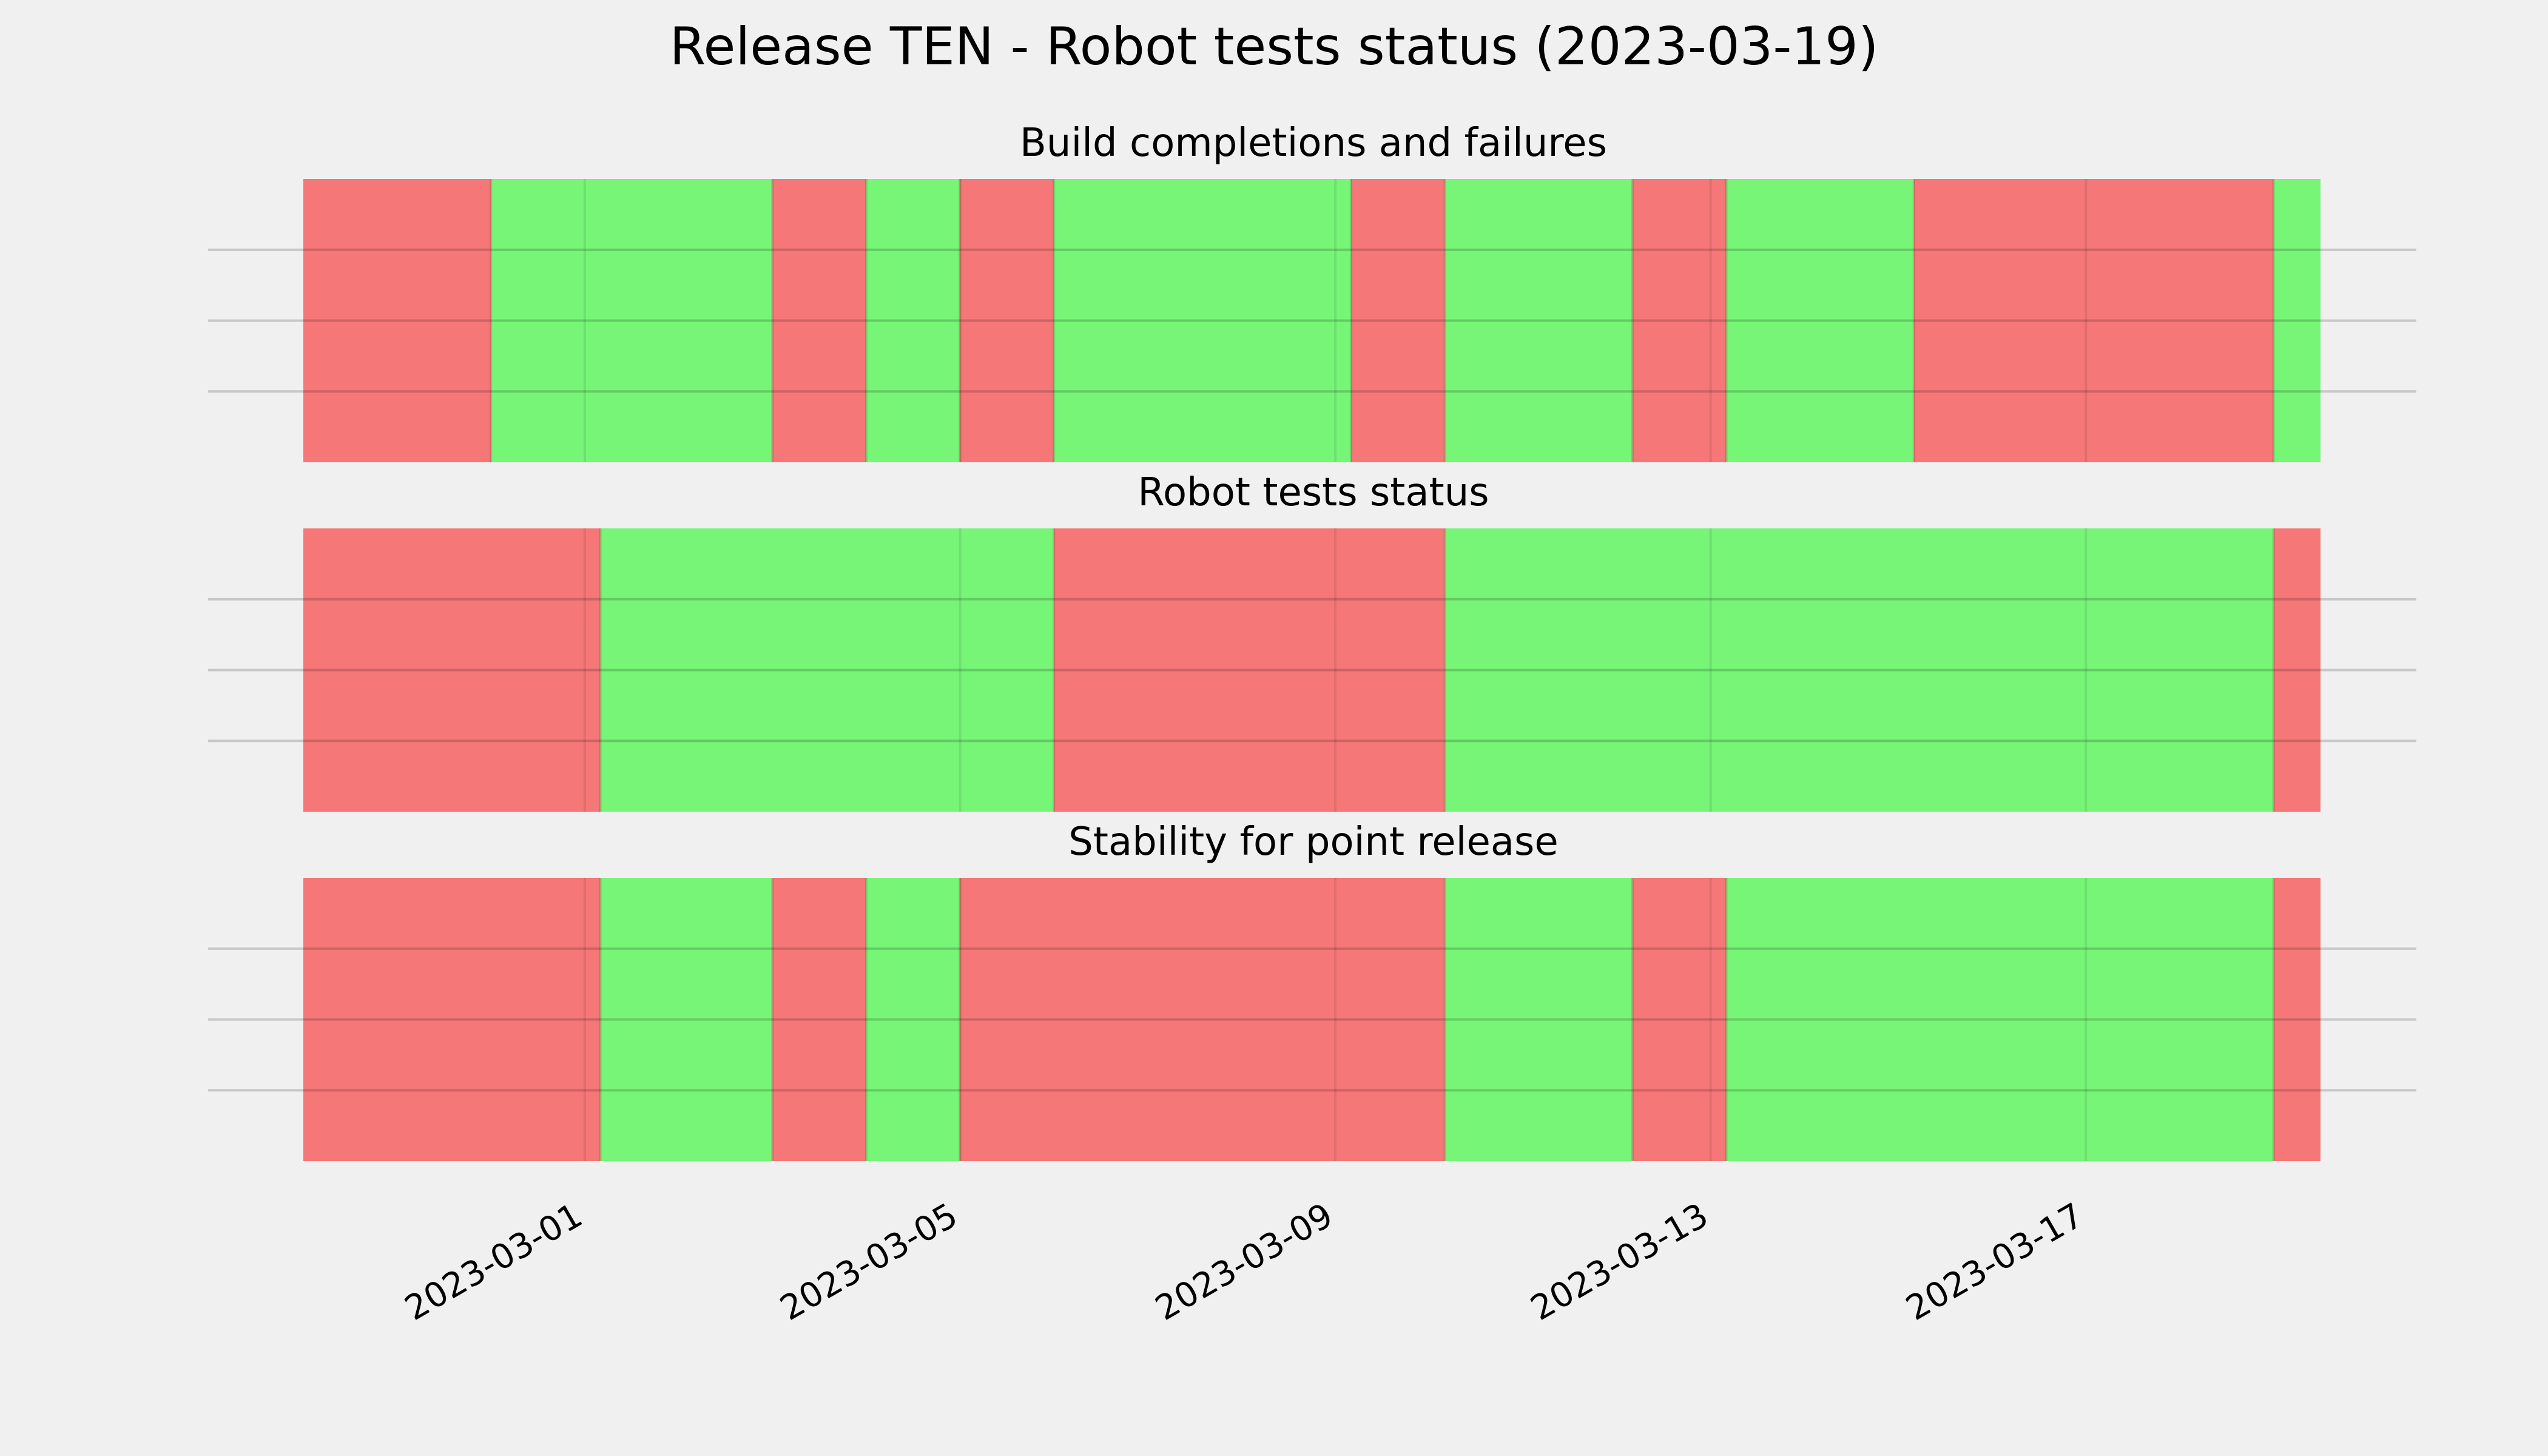 The width and height of the screenshot is (2548, 1456). What do you see at coordinates (1313, 143) in the screenshot?
I see `panel-title: Build completions and failures` at bounding box center [1313, 143].